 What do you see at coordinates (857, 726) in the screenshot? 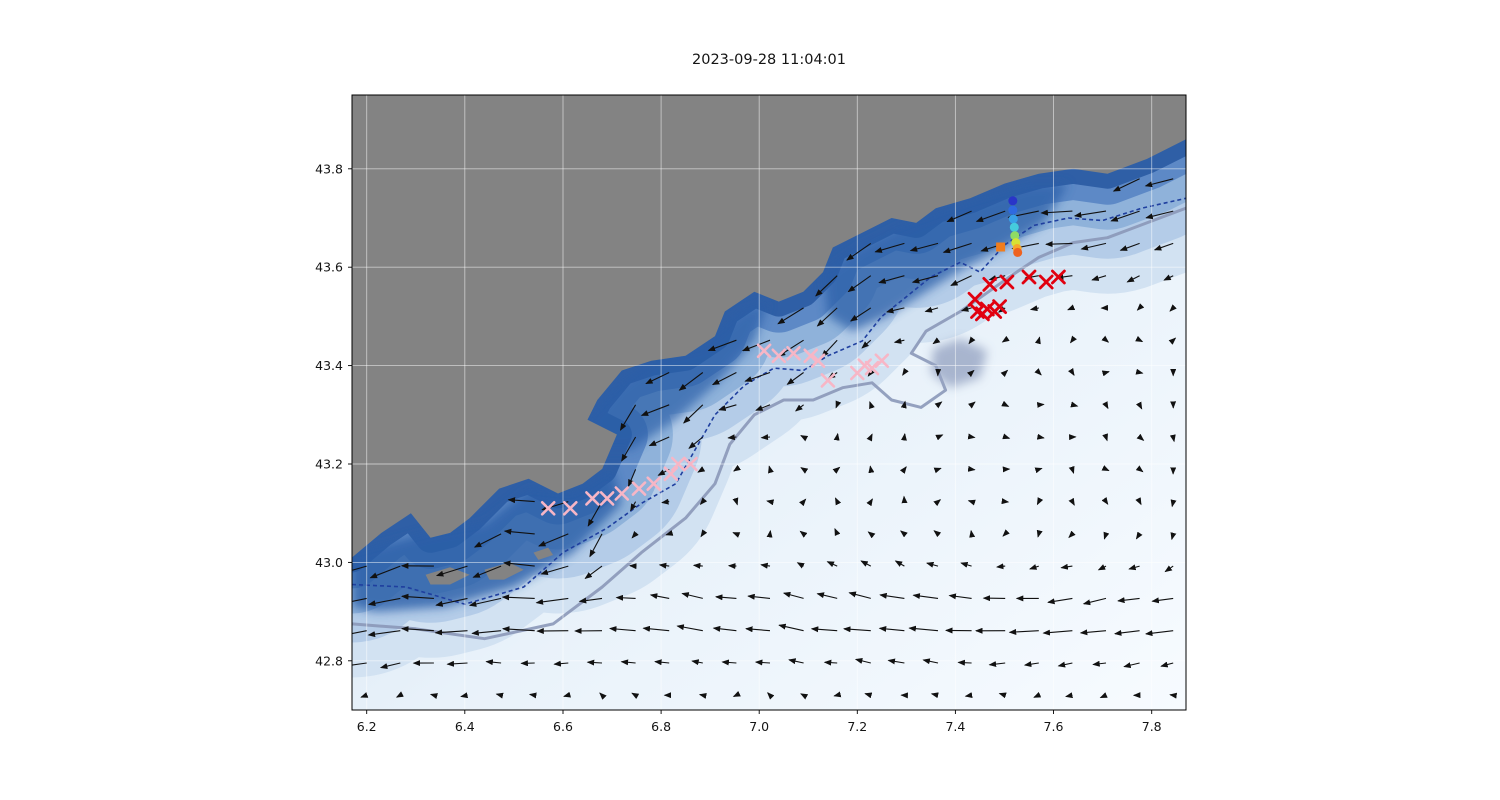
I see `x-tick-label: 7.2` at bounding box center [857, 726].